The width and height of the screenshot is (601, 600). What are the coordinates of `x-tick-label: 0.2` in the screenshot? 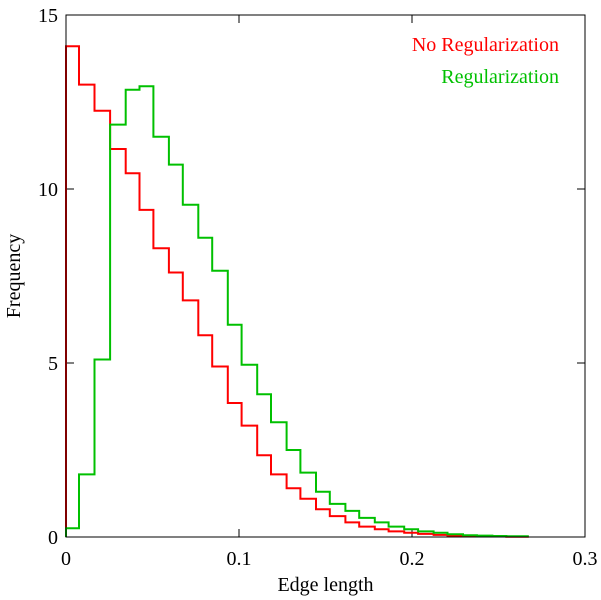 It's located at (412, 559).